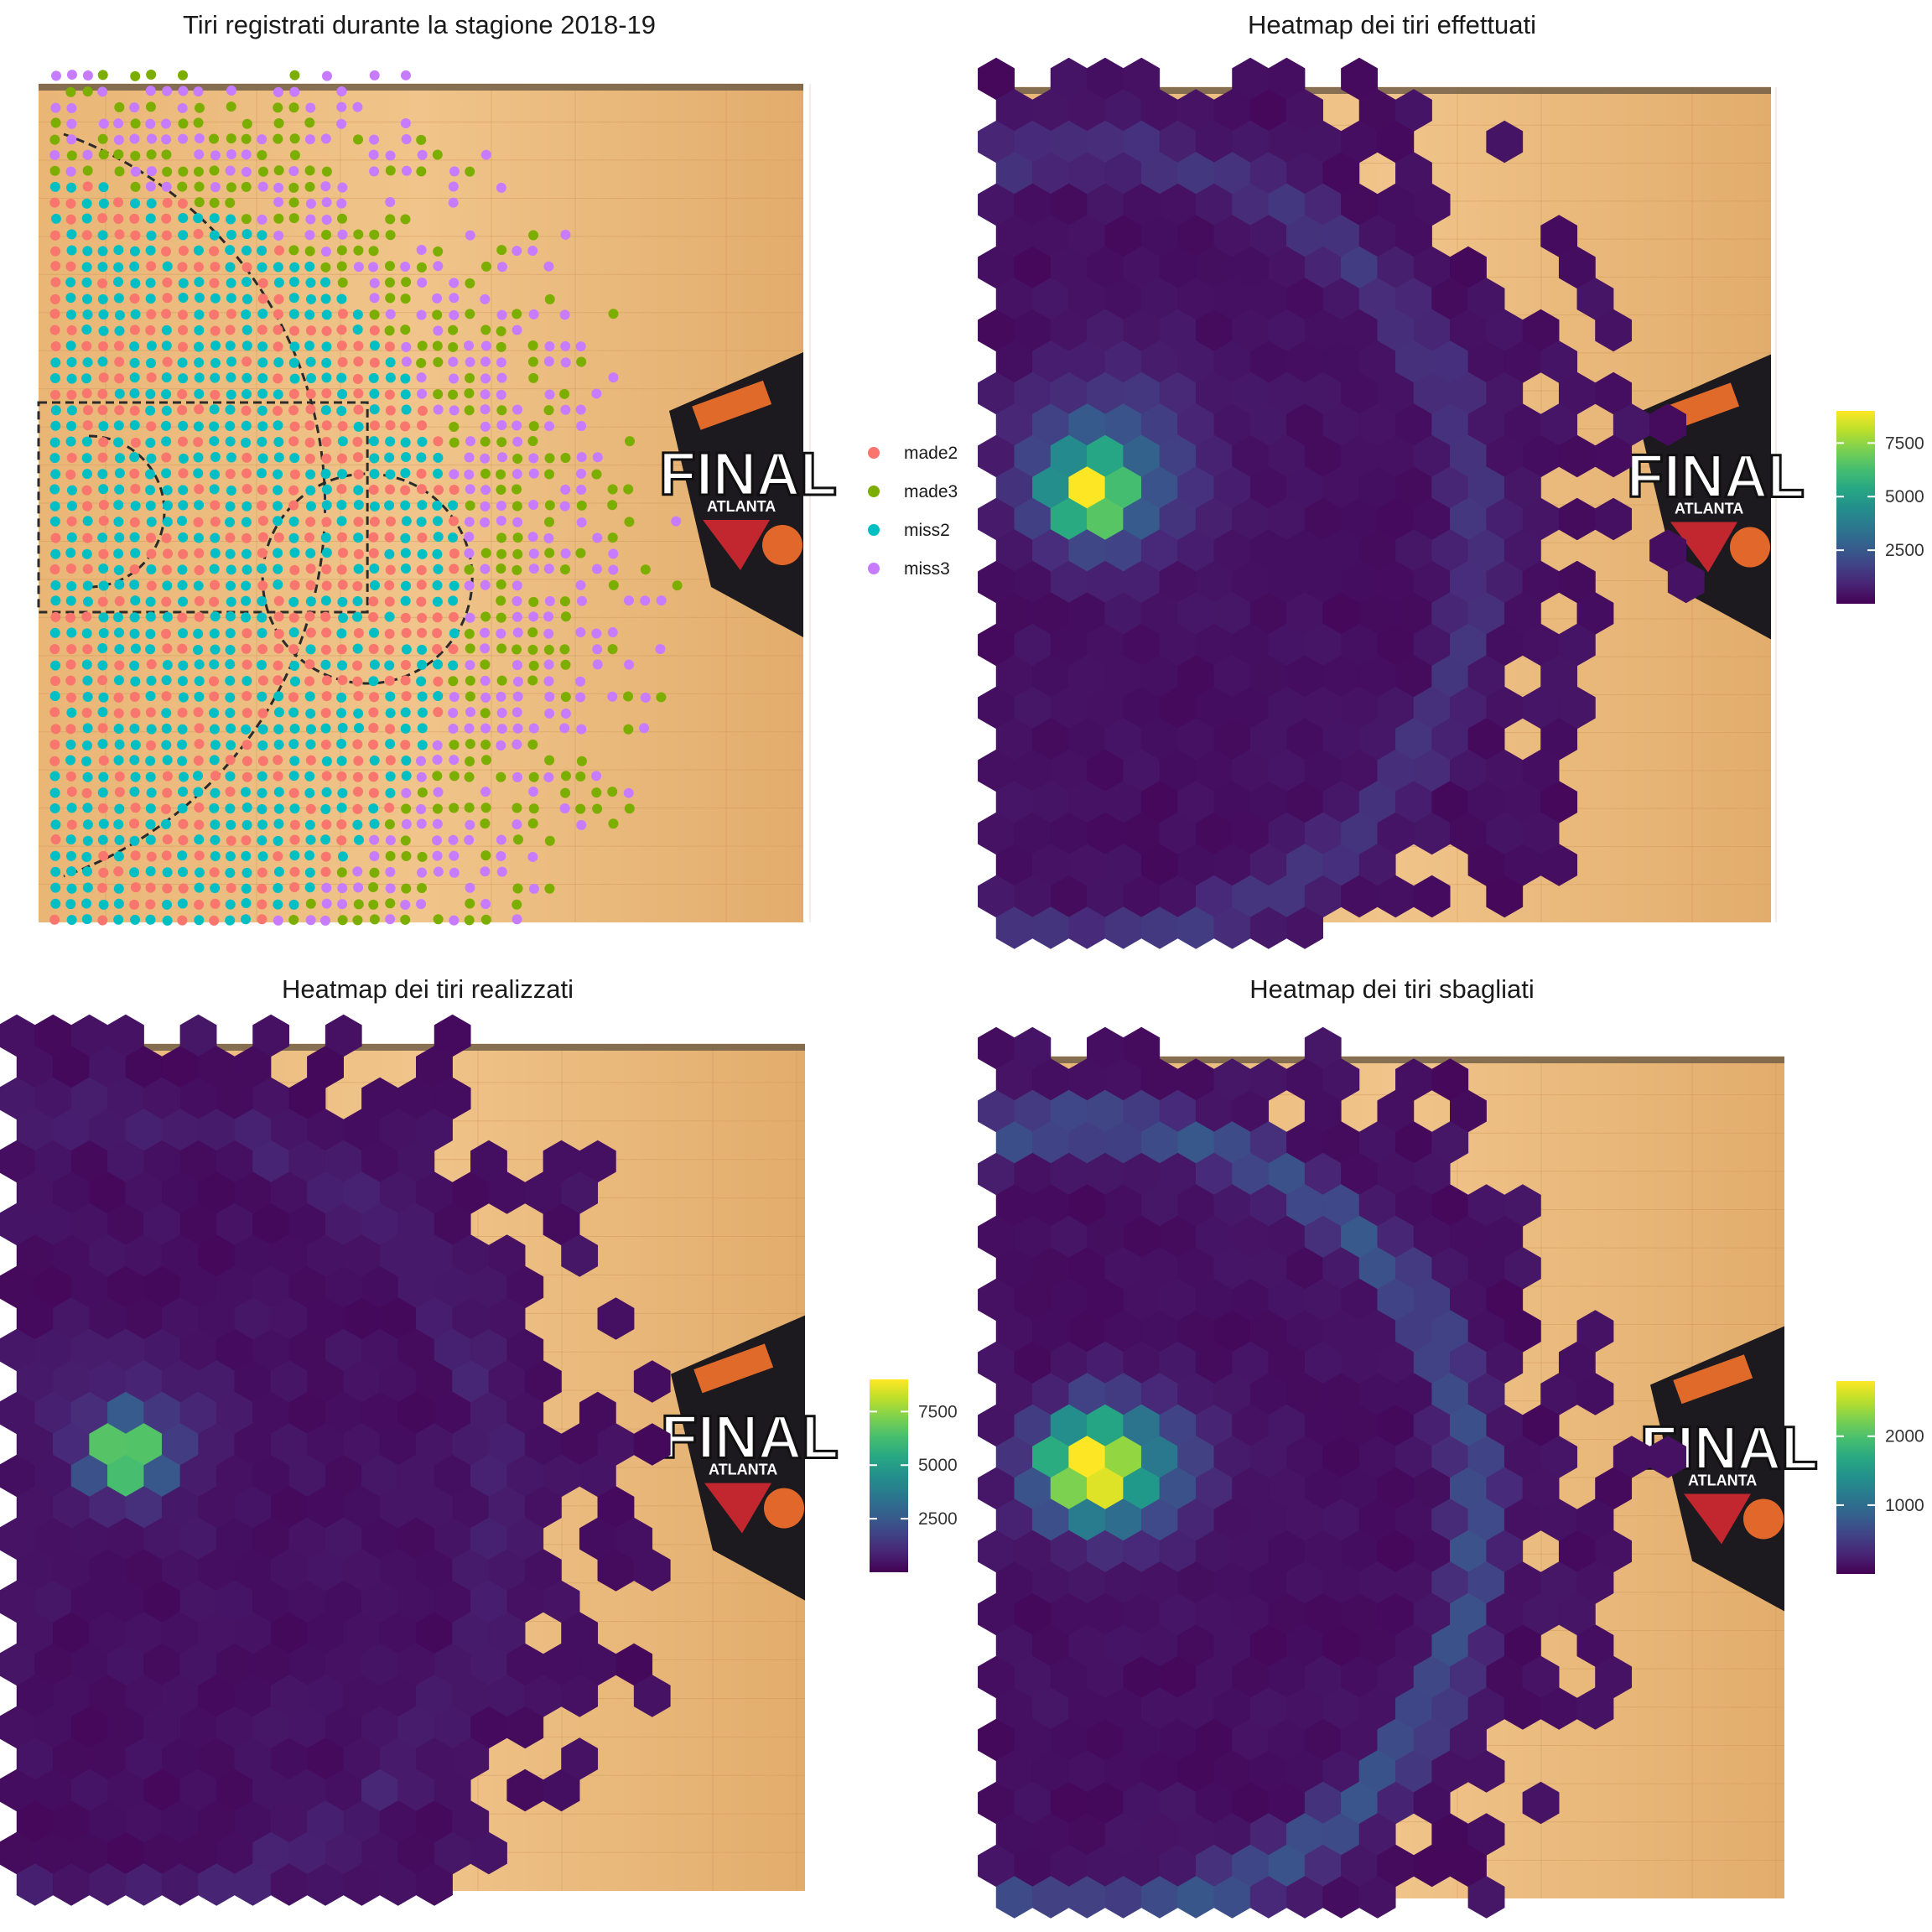 Image resolution: width=1932 pixels, height=1932 pixels. I want to click on logo-ball, so click(782, 545).